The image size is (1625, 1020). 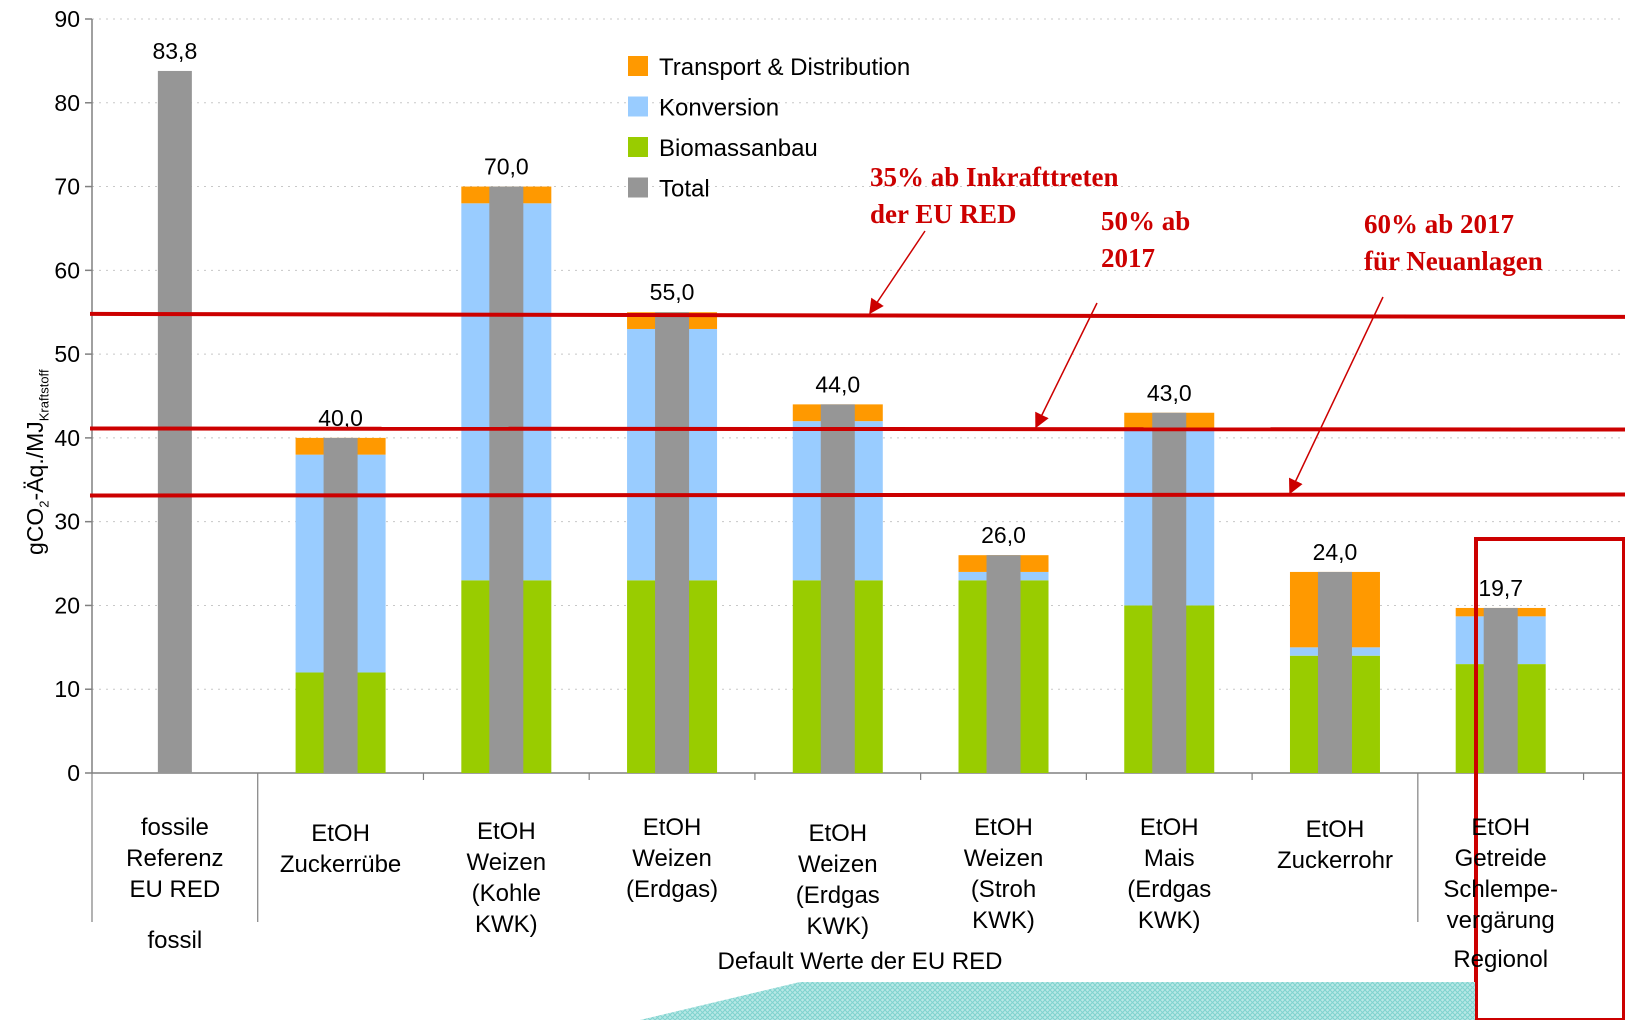 What do you see at coordinates (340, 864) in the screenshot?
I see `category-label-line: Zuckerrübe` at bounding box center [340, 864].